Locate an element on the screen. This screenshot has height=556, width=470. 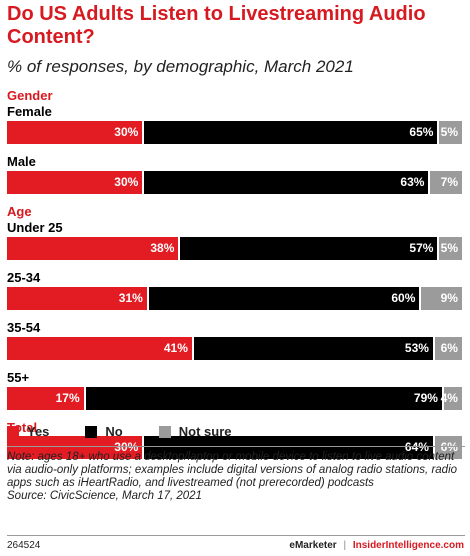
bar-age-55: 17% 79% 4% is located at coordinates (234, 398).